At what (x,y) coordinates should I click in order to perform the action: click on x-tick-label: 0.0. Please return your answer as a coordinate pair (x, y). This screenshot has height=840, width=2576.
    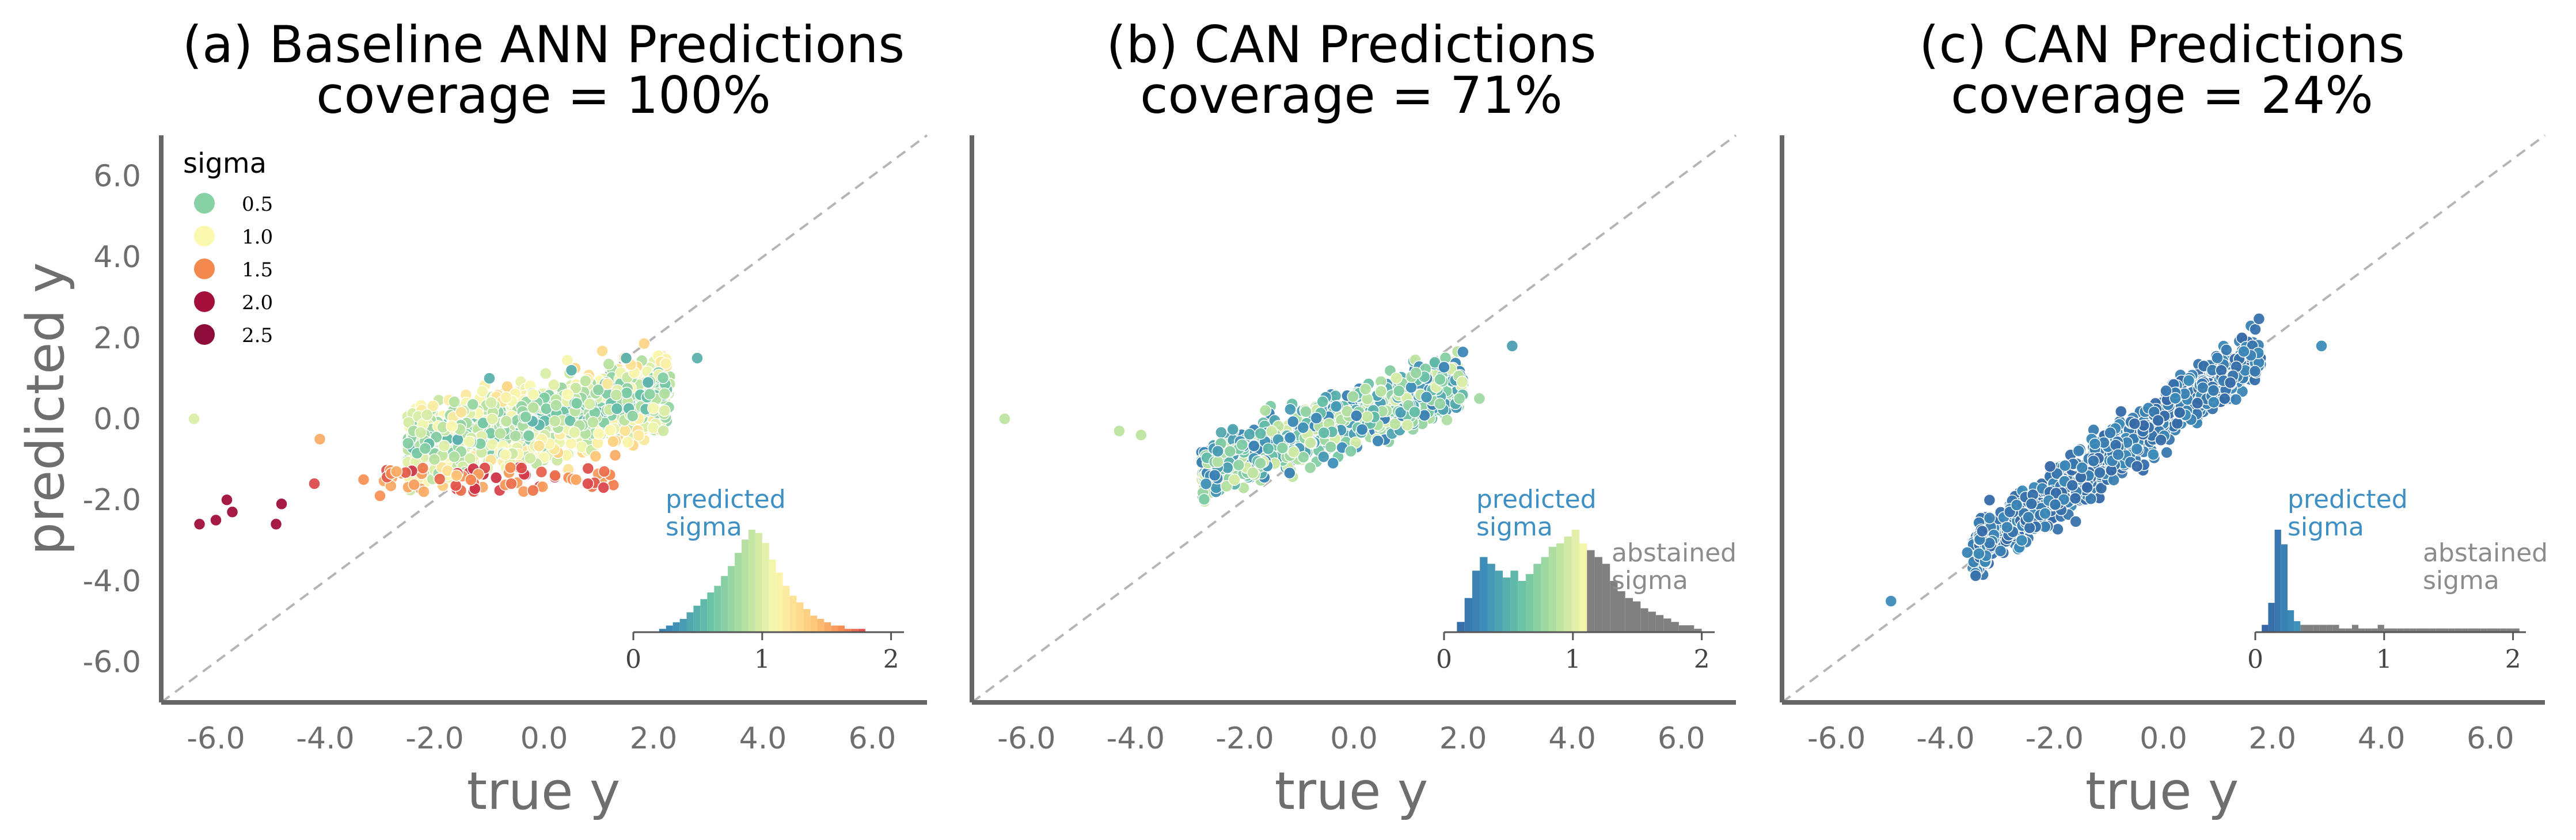
    Looking at the image, I should click on (1354, 738).